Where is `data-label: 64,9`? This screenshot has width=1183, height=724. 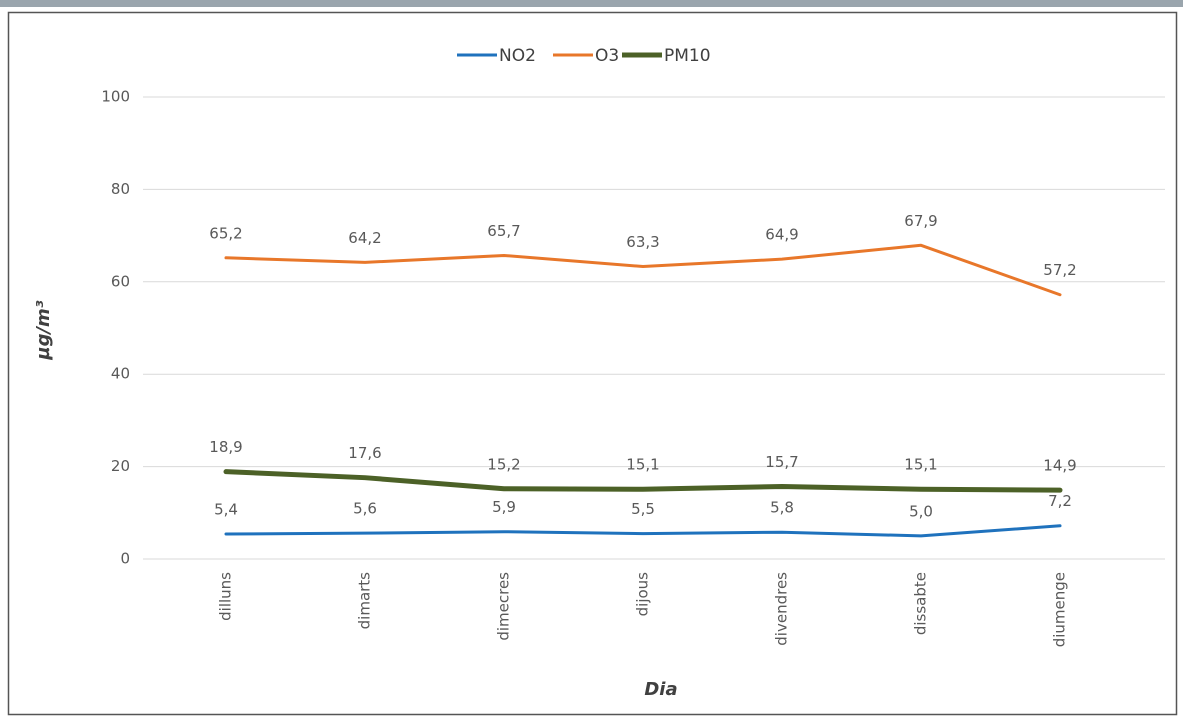
data-label: 64,9 is located at coordinates (781, 235).